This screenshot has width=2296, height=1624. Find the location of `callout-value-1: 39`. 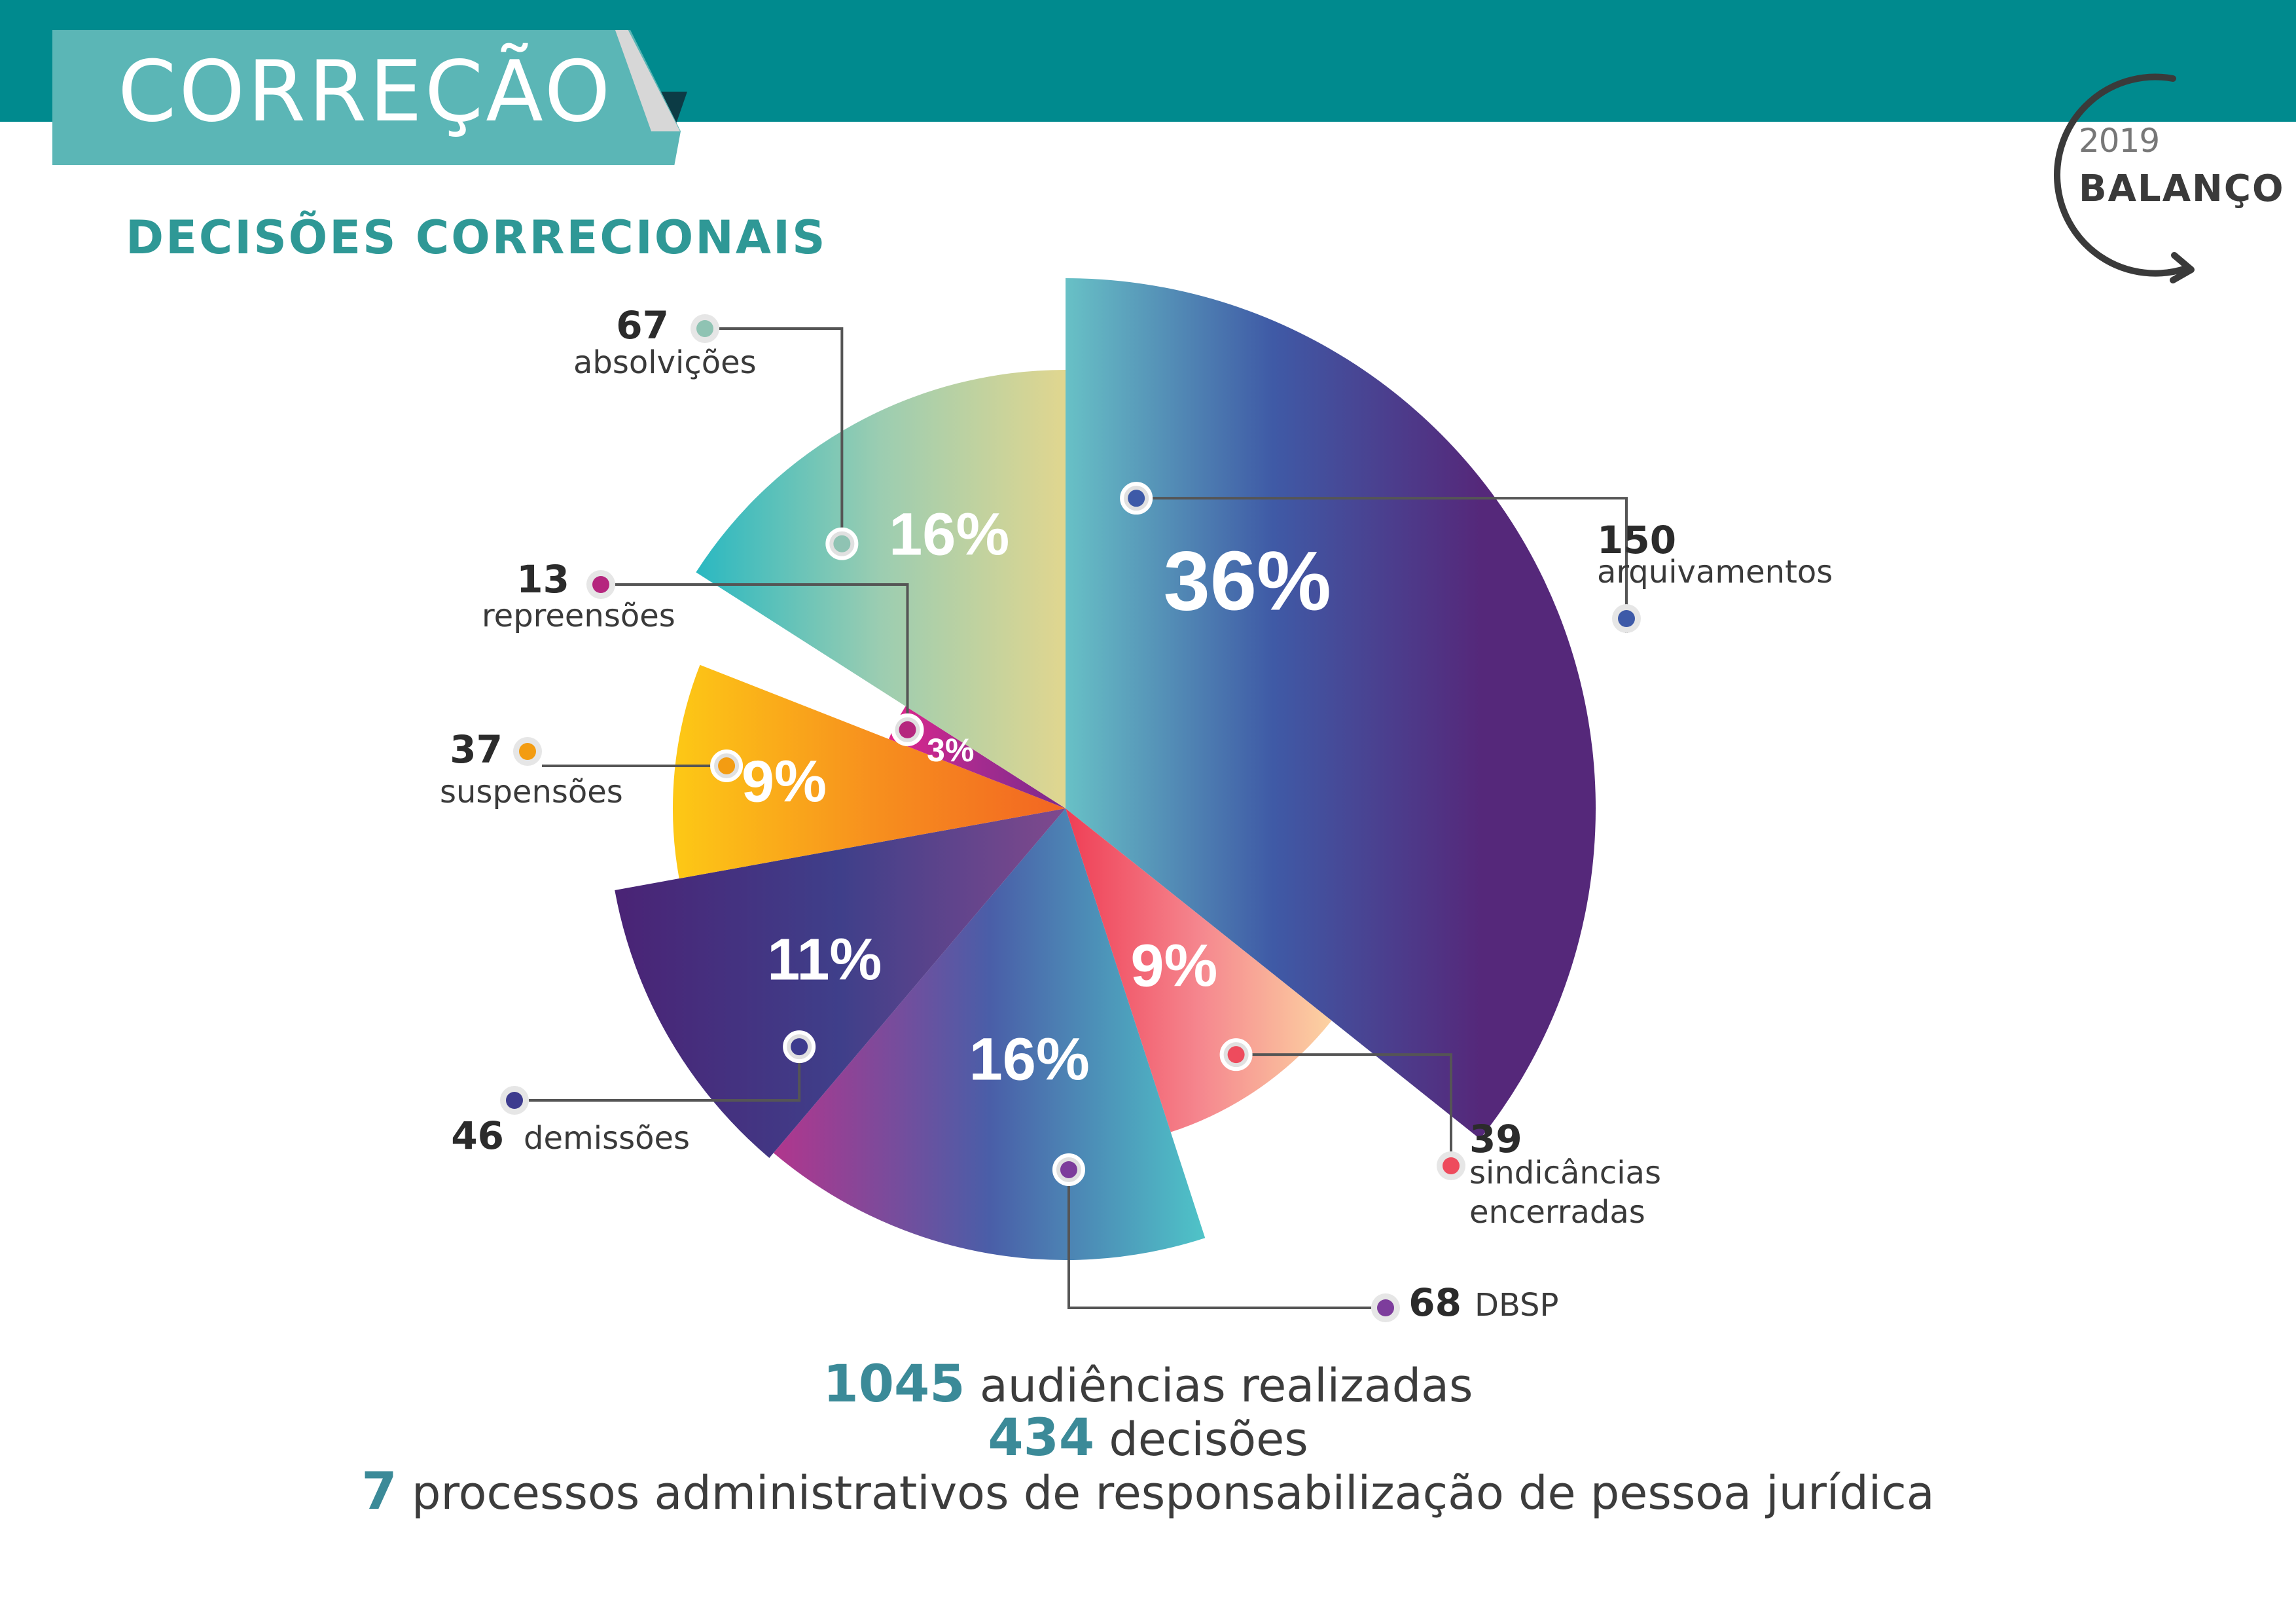

callout-value-1: 39 is located at coordinates (1495, 1139).